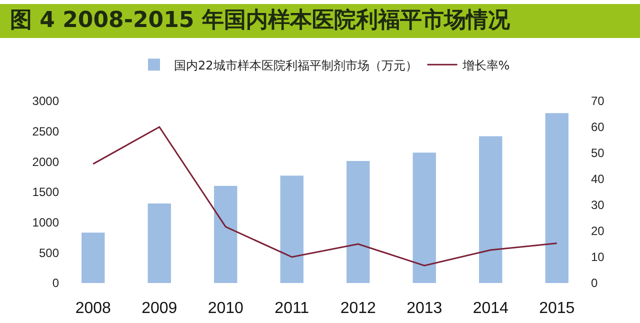  What do you see at coordinates (598, 127) in the screenshot?
I see `y2-tick-label: 60` at bounding box center [598, 127].